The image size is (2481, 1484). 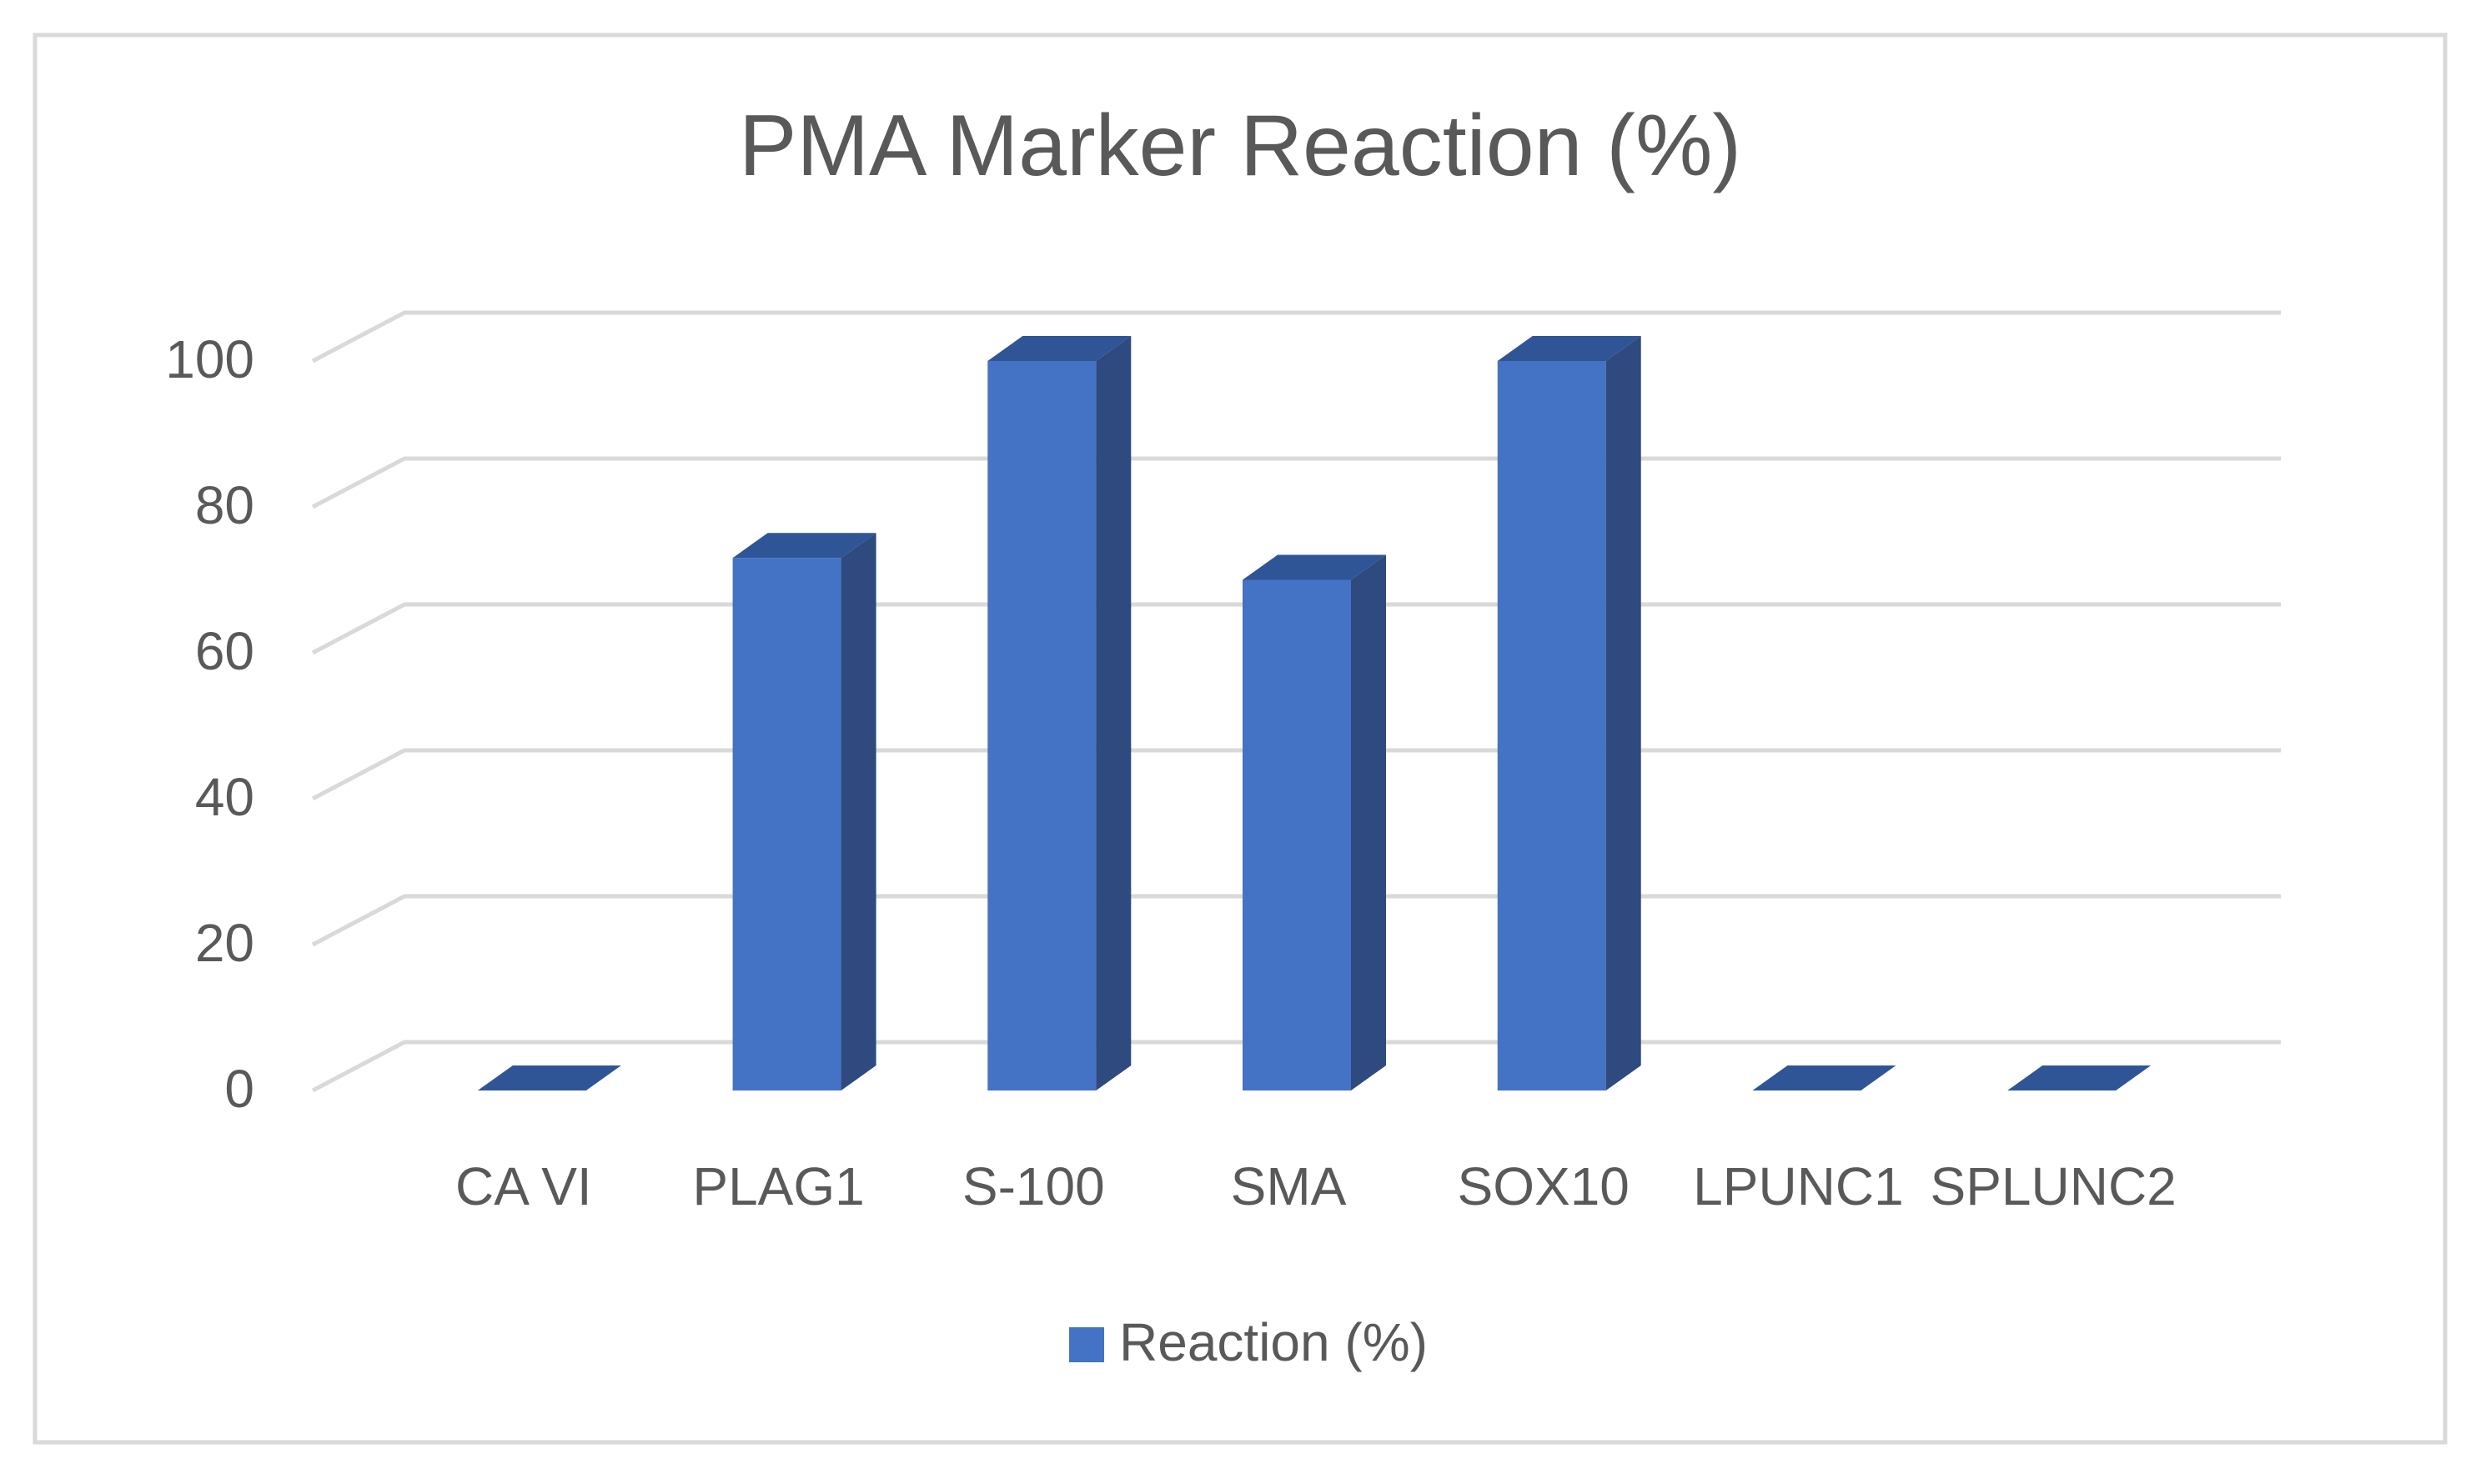 I want to click on y-tick-label: 20, so click(x=224, y=943).